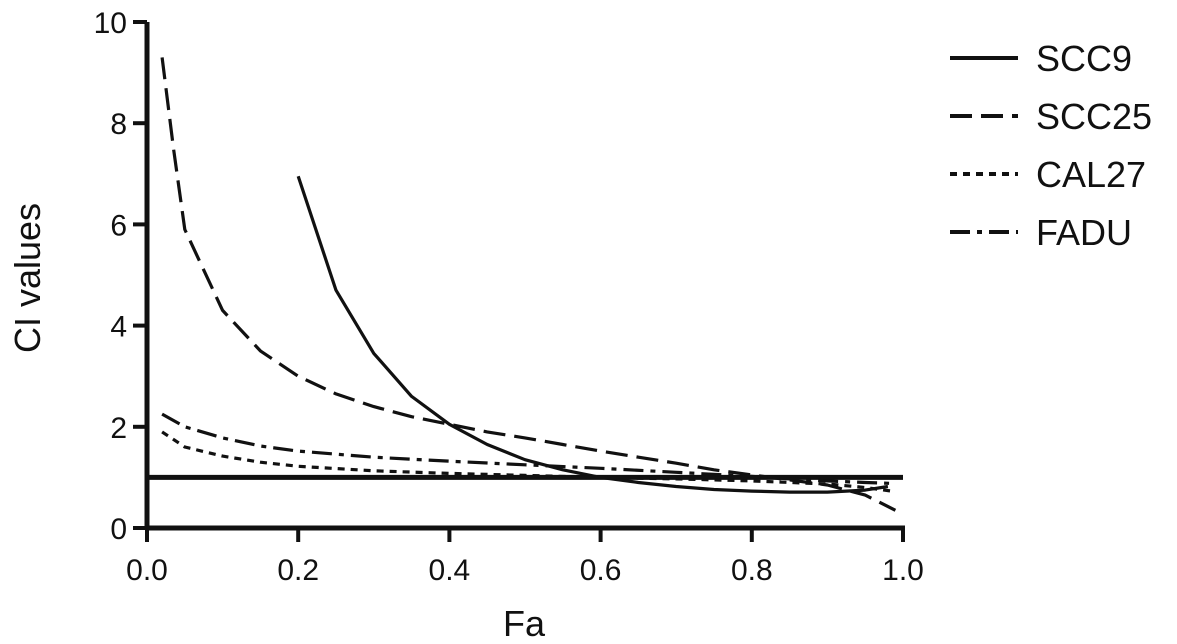 The height and width of the screenshot is (644, 1177). Describe the element at coordinates (752, 570) in the screenshot. I see `x-tick-label: 0.8` at that location.